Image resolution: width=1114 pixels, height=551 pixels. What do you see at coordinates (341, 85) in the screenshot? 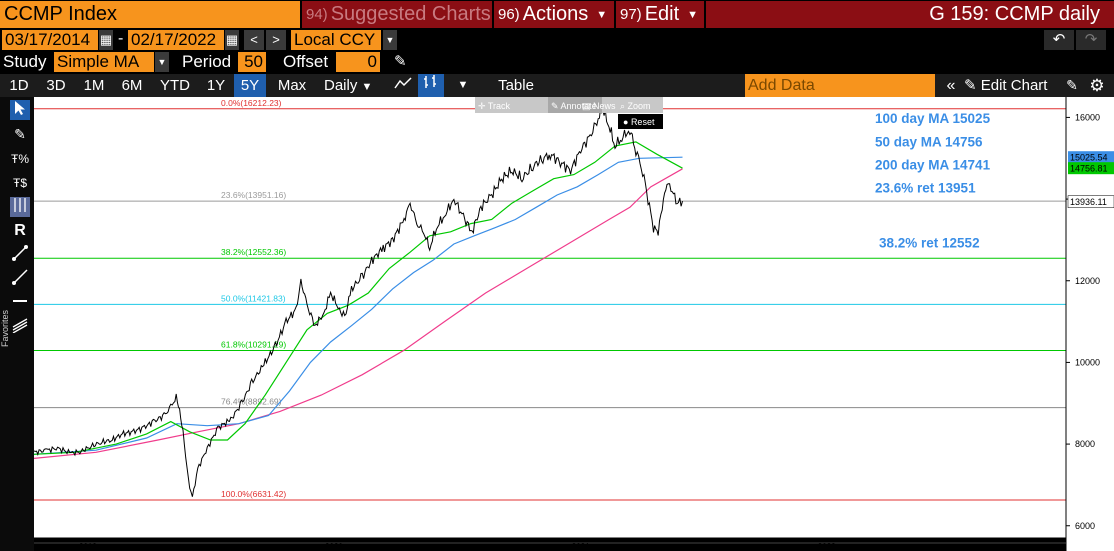
I see `frequency-value: Daily` at bounding box center [341, 85].